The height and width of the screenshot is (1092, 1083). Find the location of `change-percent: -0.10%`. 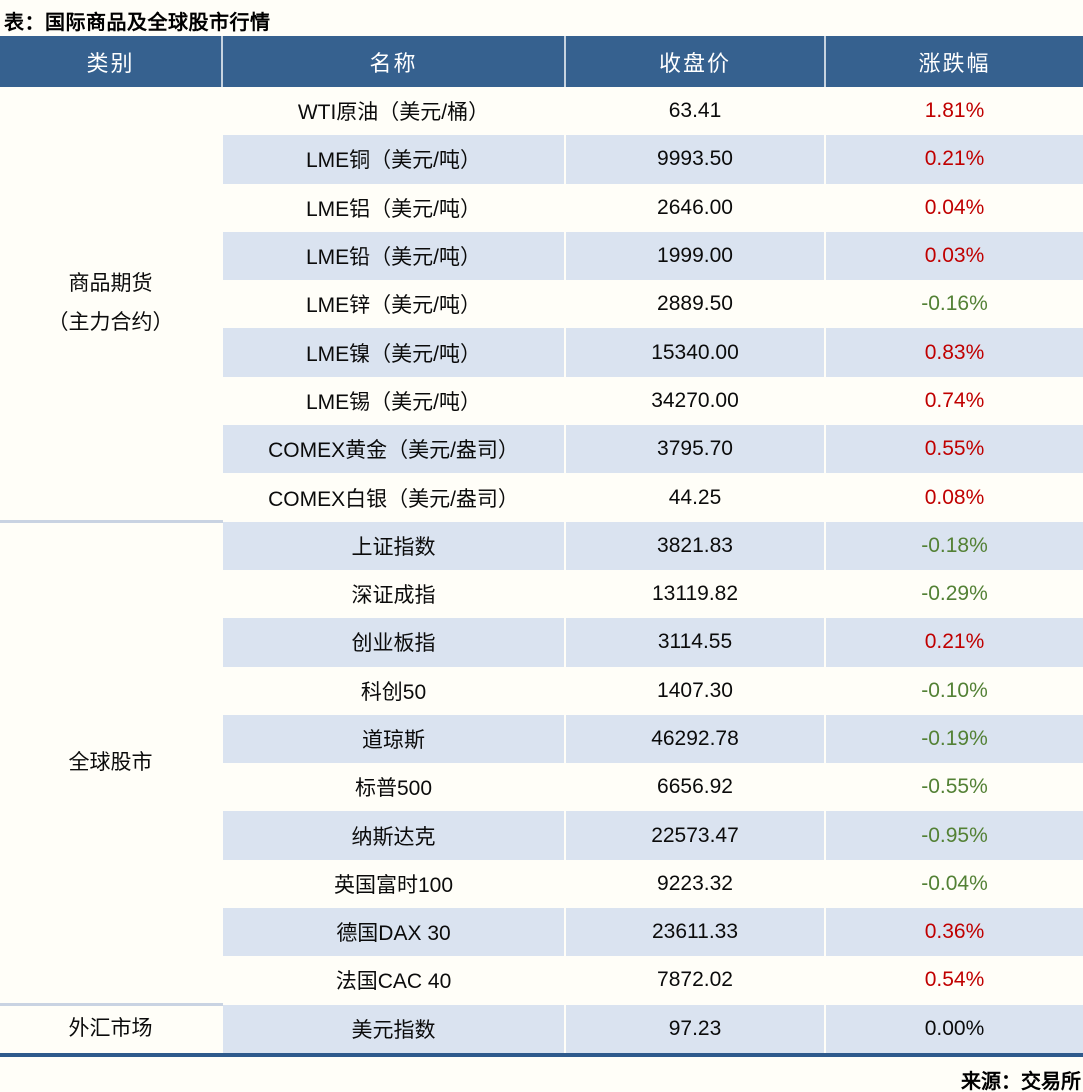

change-percent: -0.10% is located at coordinates (953, 690).